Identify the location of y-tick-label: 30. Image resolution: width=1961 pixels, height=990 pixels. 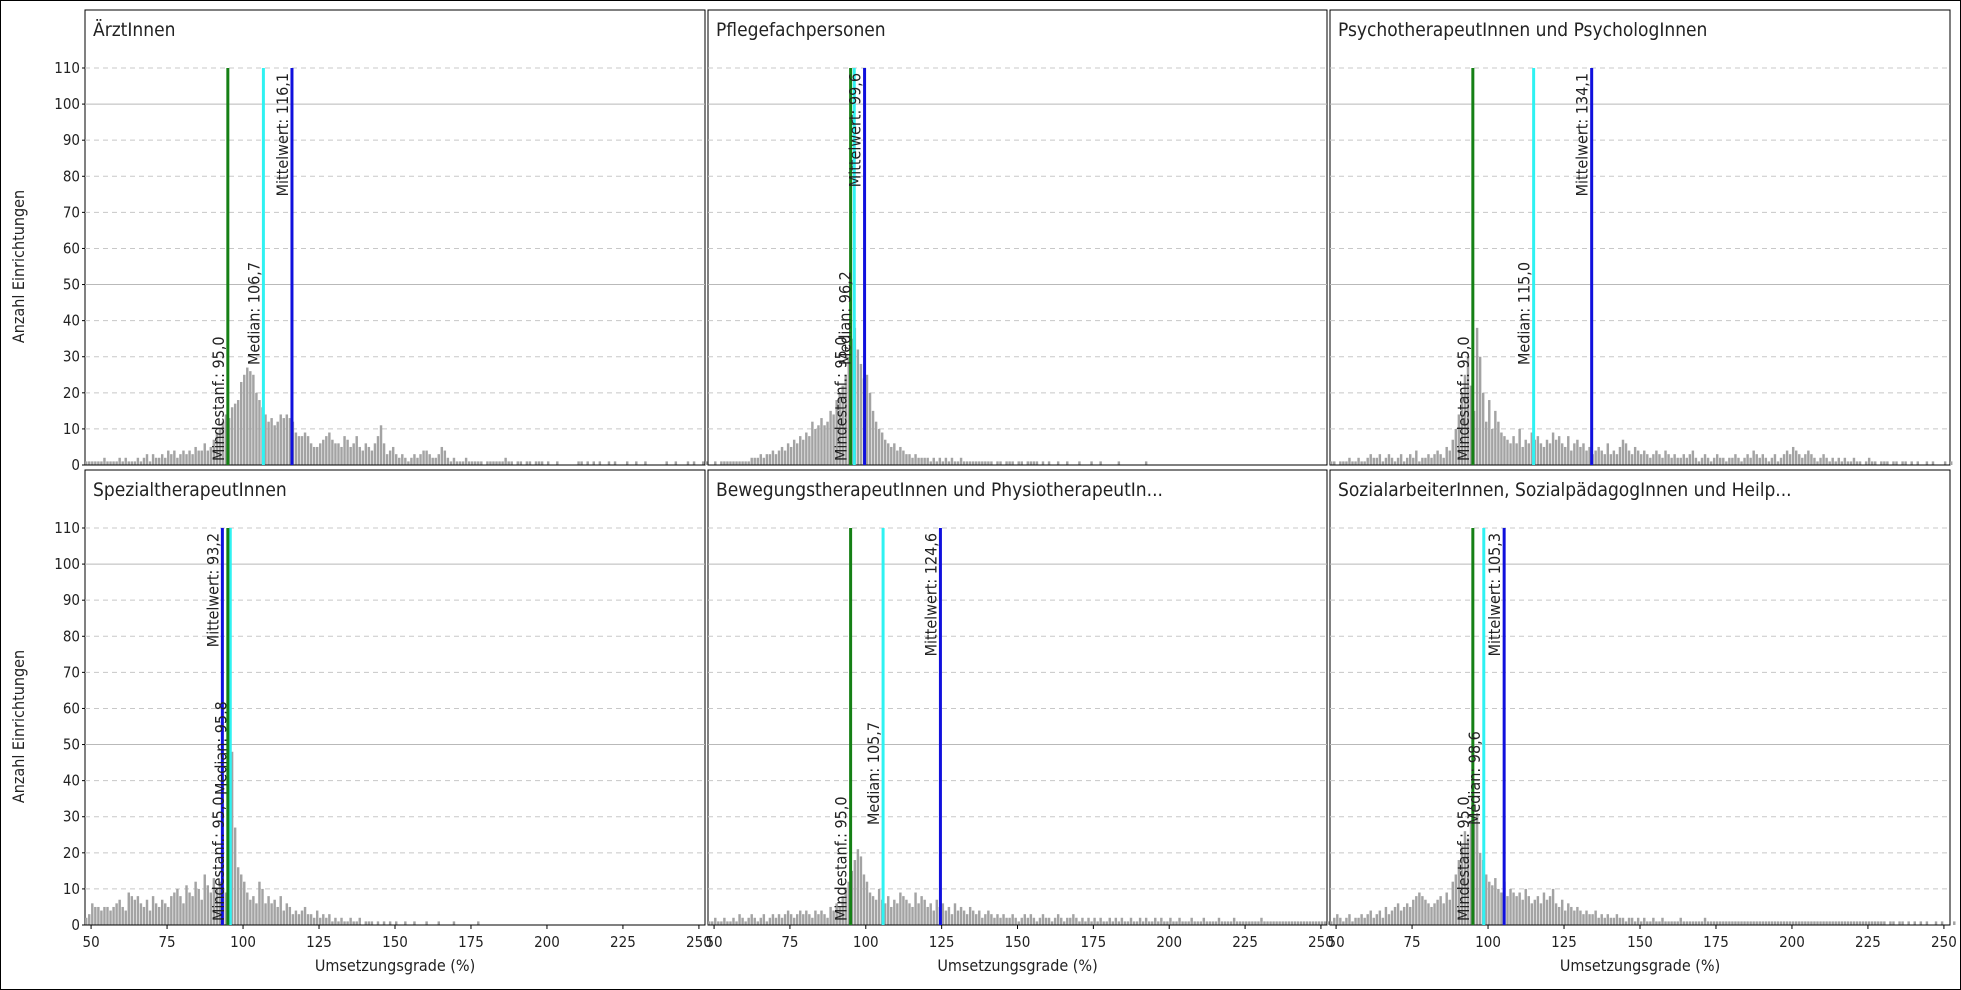
(71, 817).